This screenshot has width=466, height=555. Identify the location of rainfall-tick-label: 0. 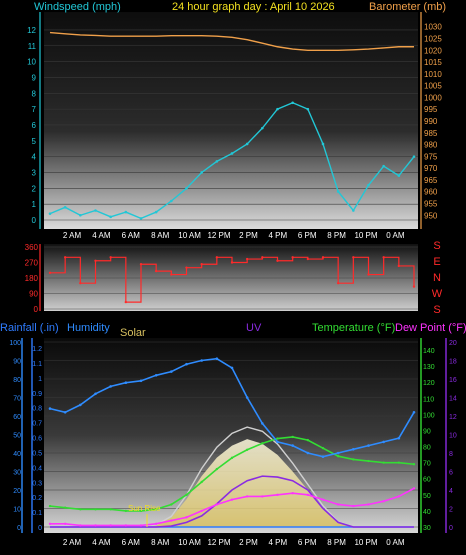
(40, 528).